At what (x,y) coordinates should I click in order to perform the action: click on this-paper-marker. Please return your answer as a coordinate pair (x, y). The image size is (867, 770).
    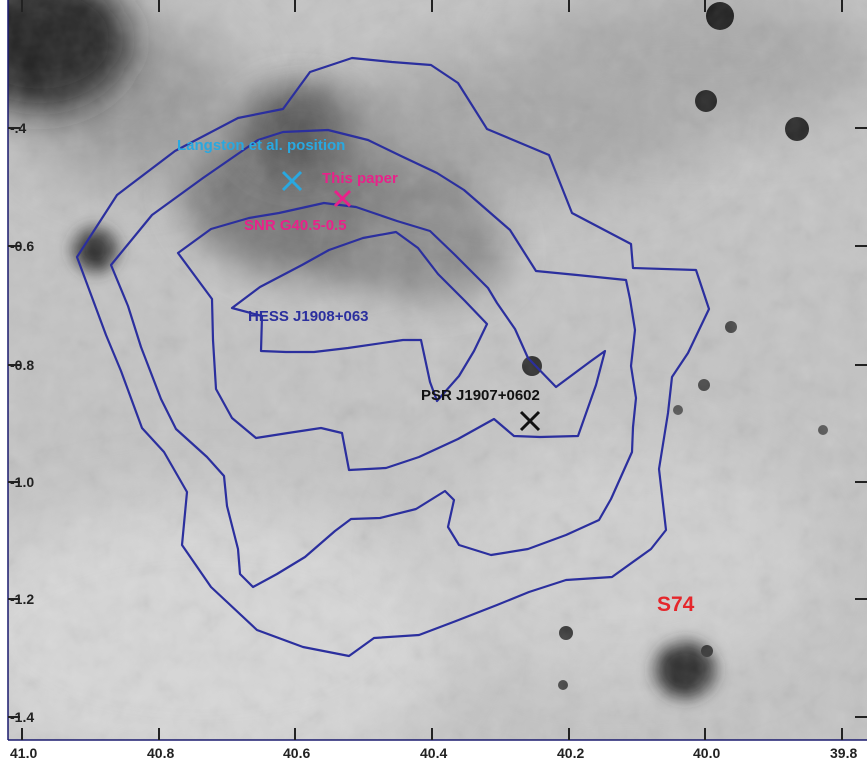
    Looking at the image, I should click on (342, 198).